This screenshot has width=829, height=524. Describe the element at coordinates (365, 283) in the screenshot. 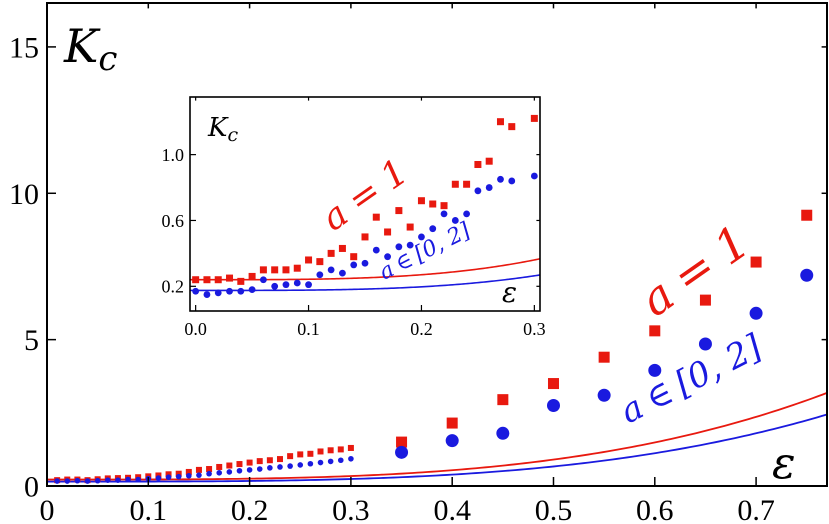

I see `inset-fit-curve-blue` at that location.